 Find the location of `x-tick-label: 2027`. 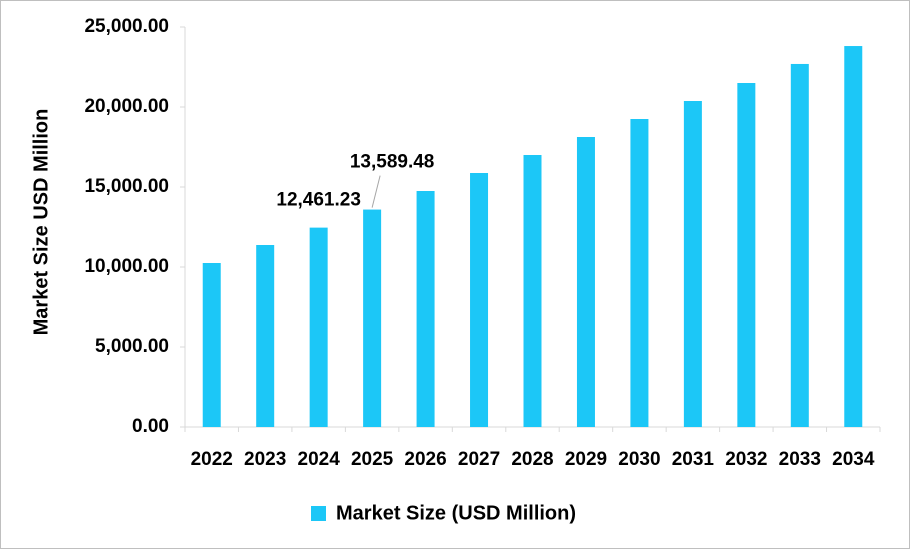

x-tick-label: 2027 is located at coordinates (479, 459).